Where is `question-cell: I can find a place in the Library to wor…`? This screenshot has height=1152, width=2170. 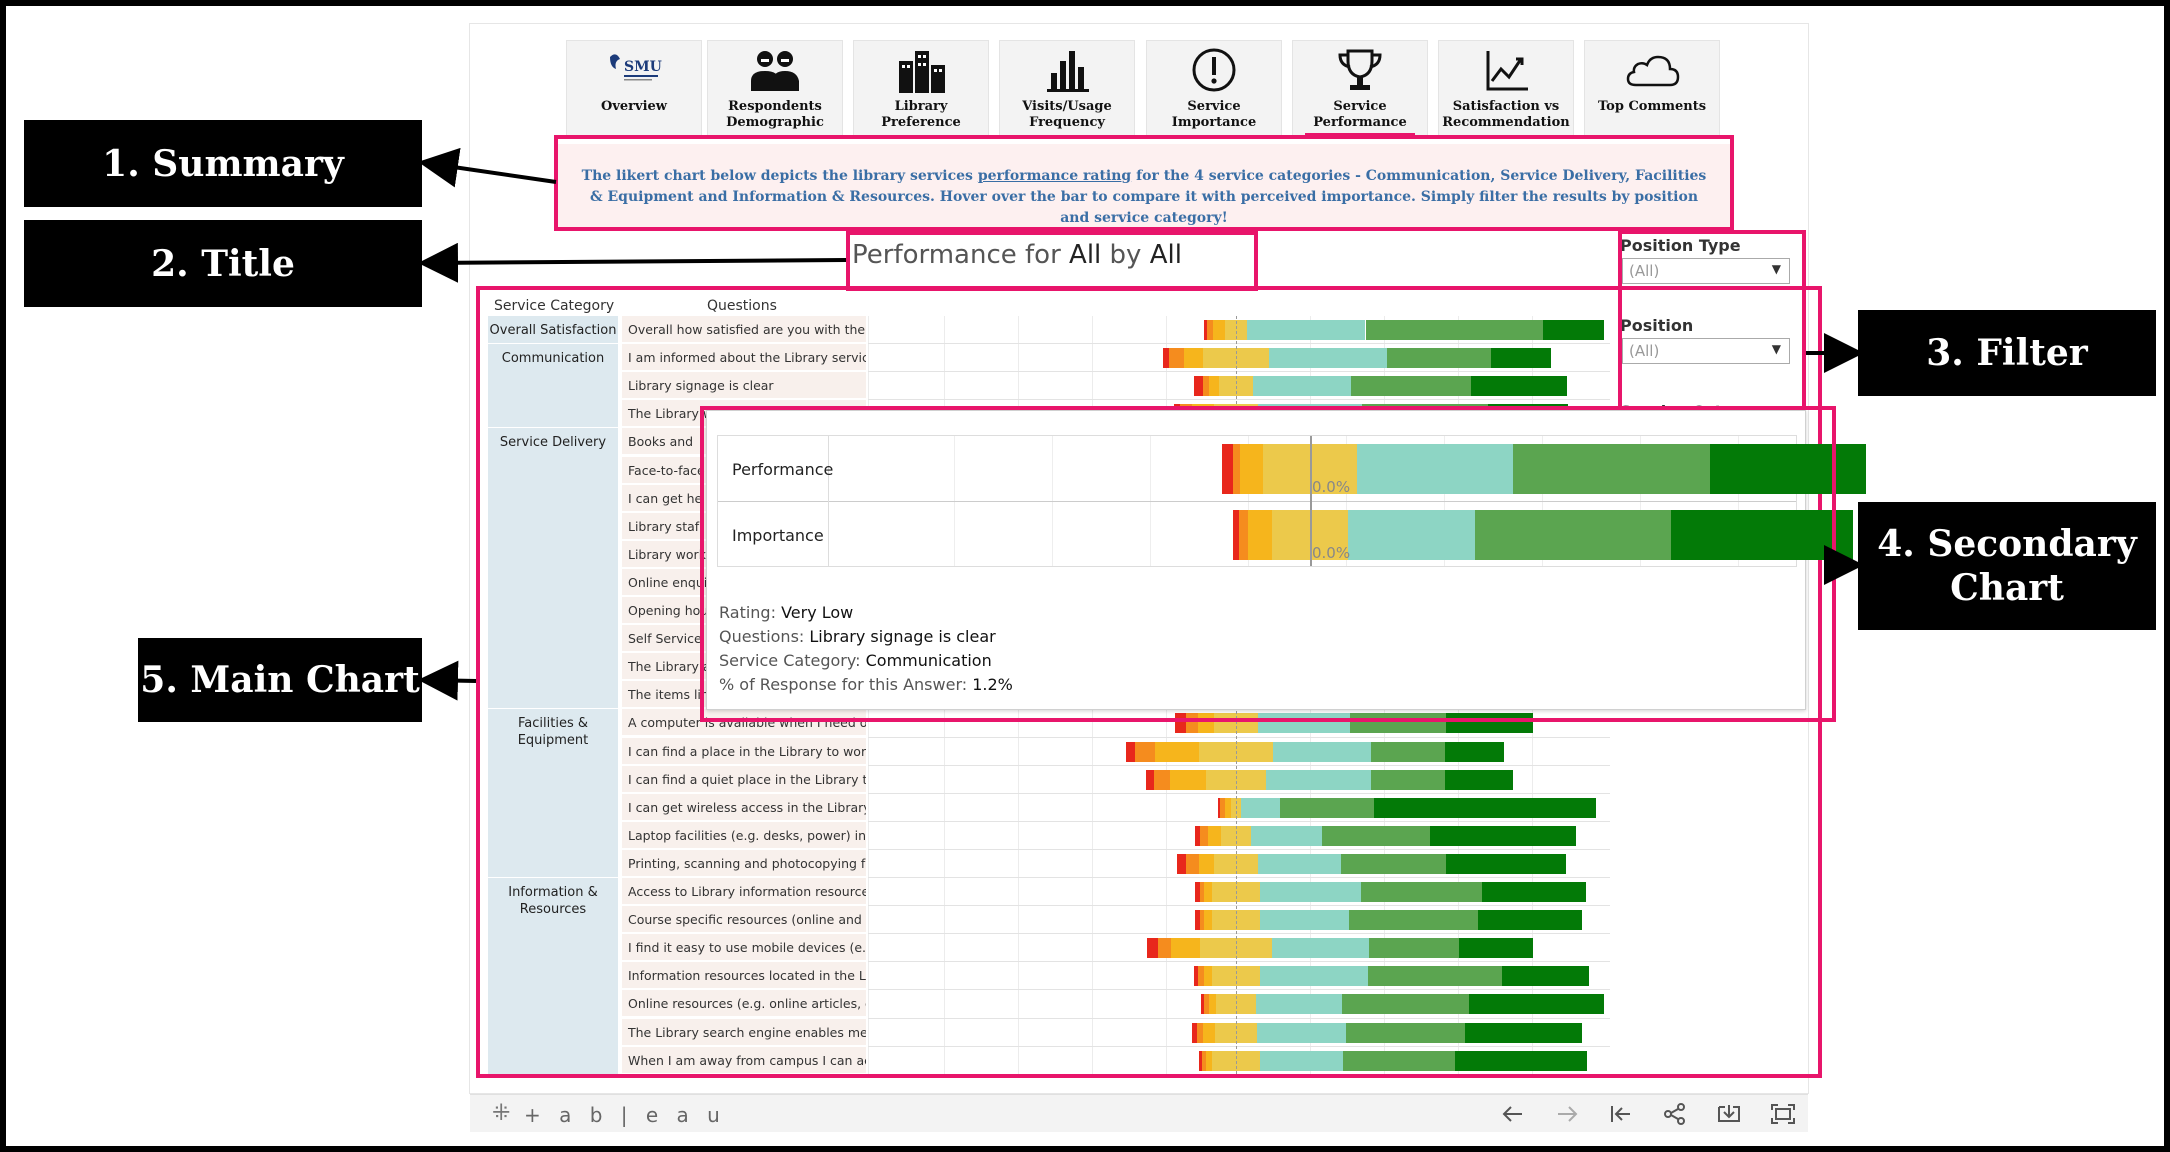
question-cell: I can find a place in the Library to wor… is located at coordinates (744, 751).